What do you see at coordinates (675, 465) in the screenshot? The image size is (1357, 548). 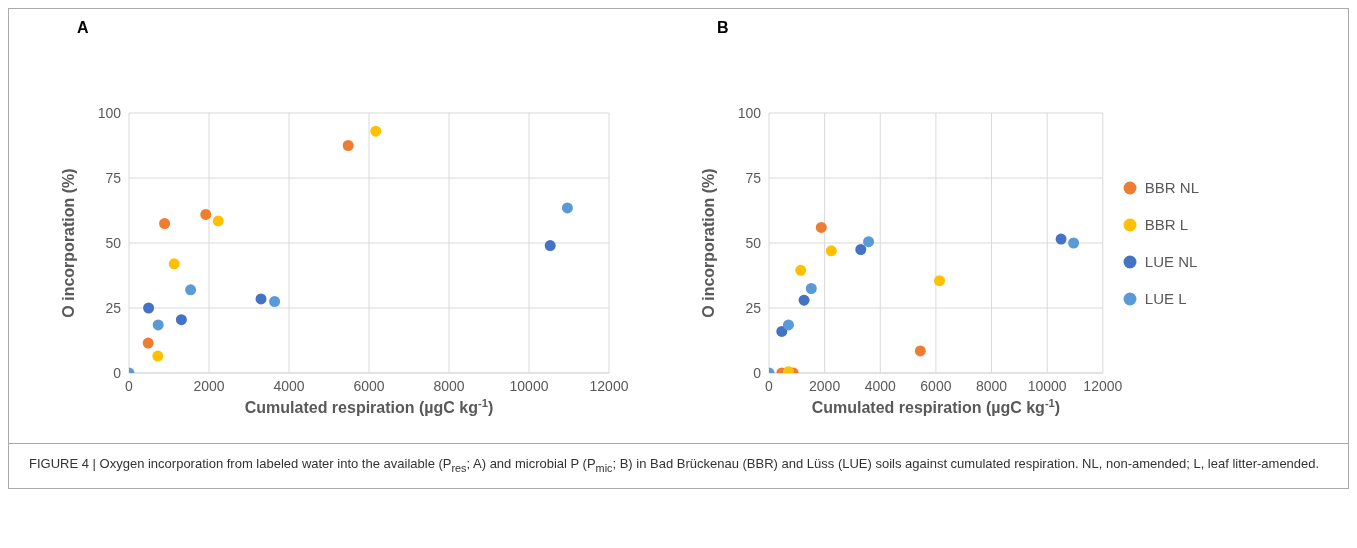 I see `caption: FIGURE 4 | Oxygen incorporation from labeled water into the available (P$_{res}$; A) and microbial P (P$_{mic}$; B) in Bad Brückenau (BBR) and Lüss (LUE) soils against cumulated respiration. NL, non-amended; L, leaf litter-amended.` at bounding box center [675, 465].